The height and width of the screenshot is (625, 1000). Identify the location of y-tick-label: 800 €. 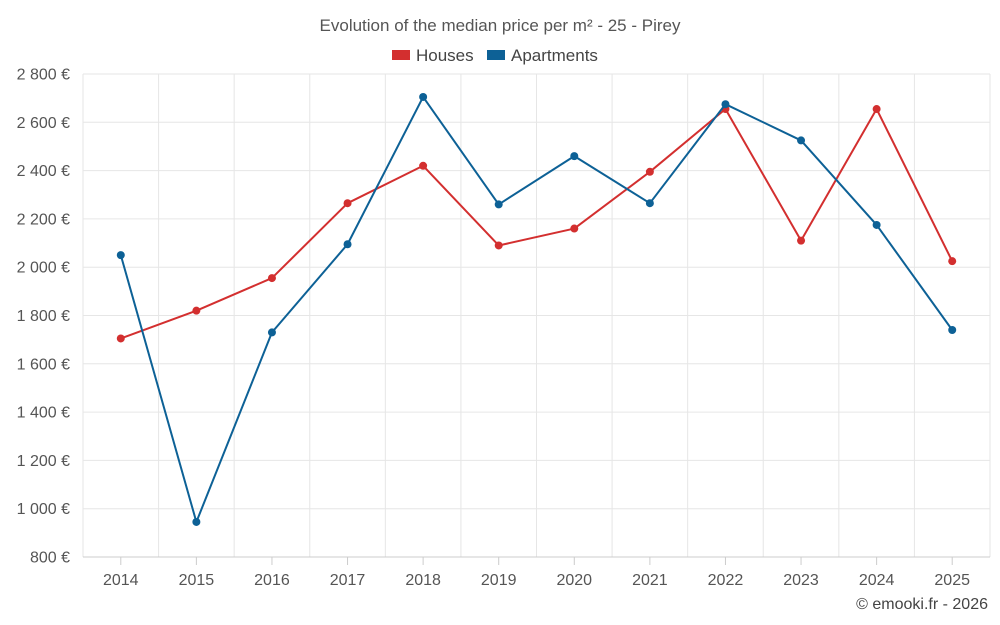
(50, 558).